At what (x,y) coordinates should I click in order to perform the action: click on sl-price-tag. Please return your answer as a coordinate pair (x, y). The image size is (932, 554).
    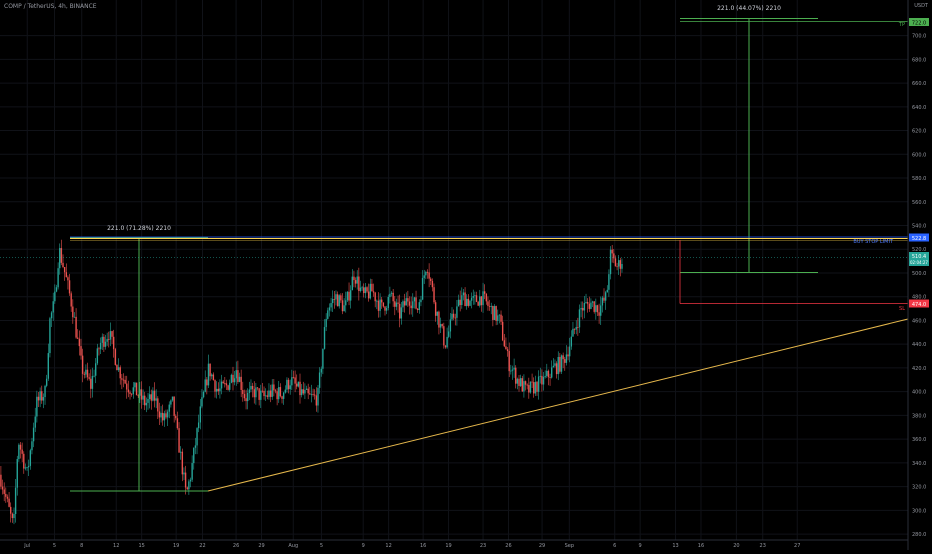
    Looking at the image, I should click on (919, 303).